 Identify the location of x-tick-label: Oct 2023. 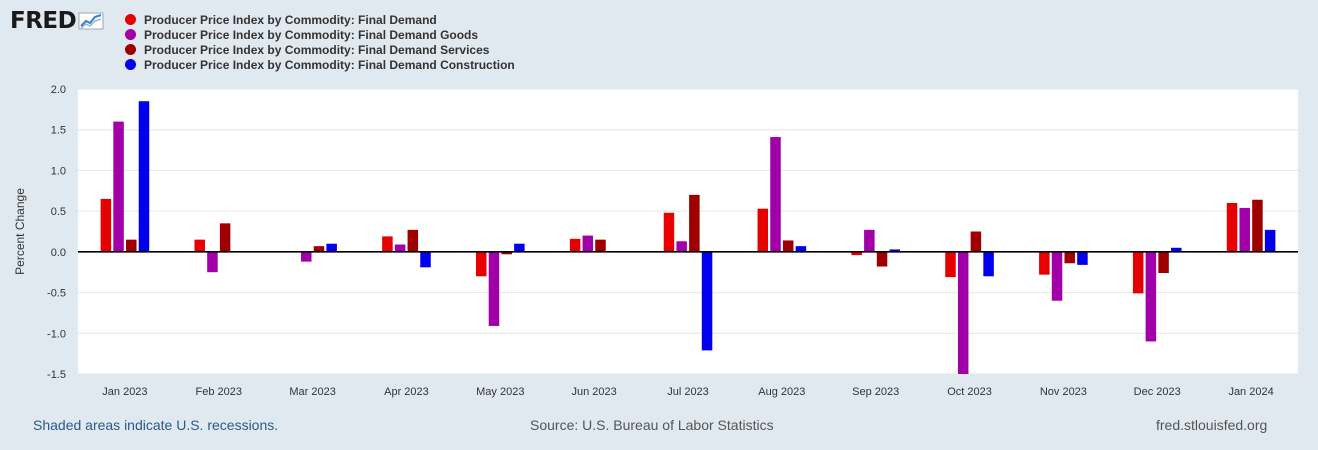
(969, 392).